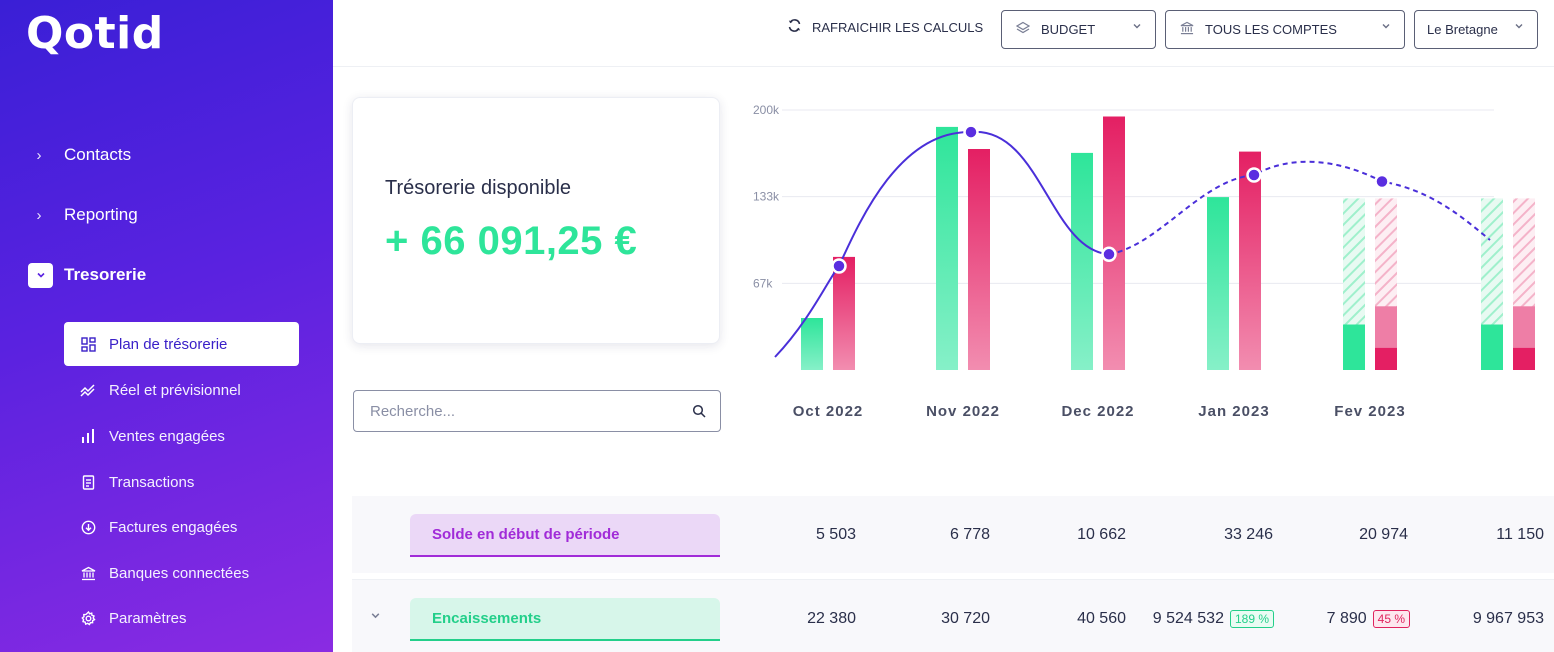 This screenshot has height=652, width=1554. Describe the element at coordinates (699, 413) in the screenshot. I see `search-icon` at that location.